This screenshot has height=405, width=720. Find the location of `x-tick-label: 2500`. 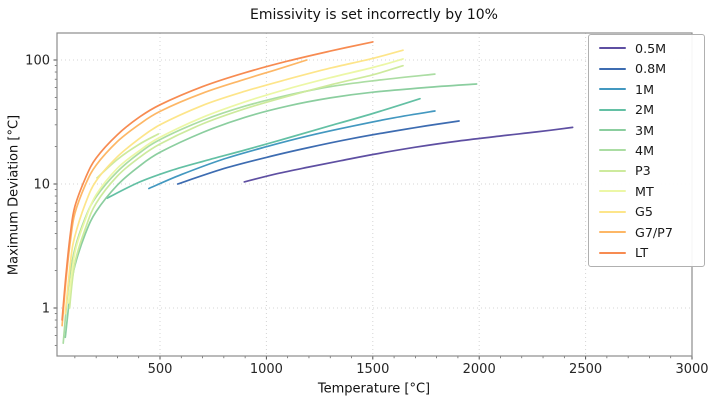

x-tick-label: 2500 is located at coordinates (585, 369).